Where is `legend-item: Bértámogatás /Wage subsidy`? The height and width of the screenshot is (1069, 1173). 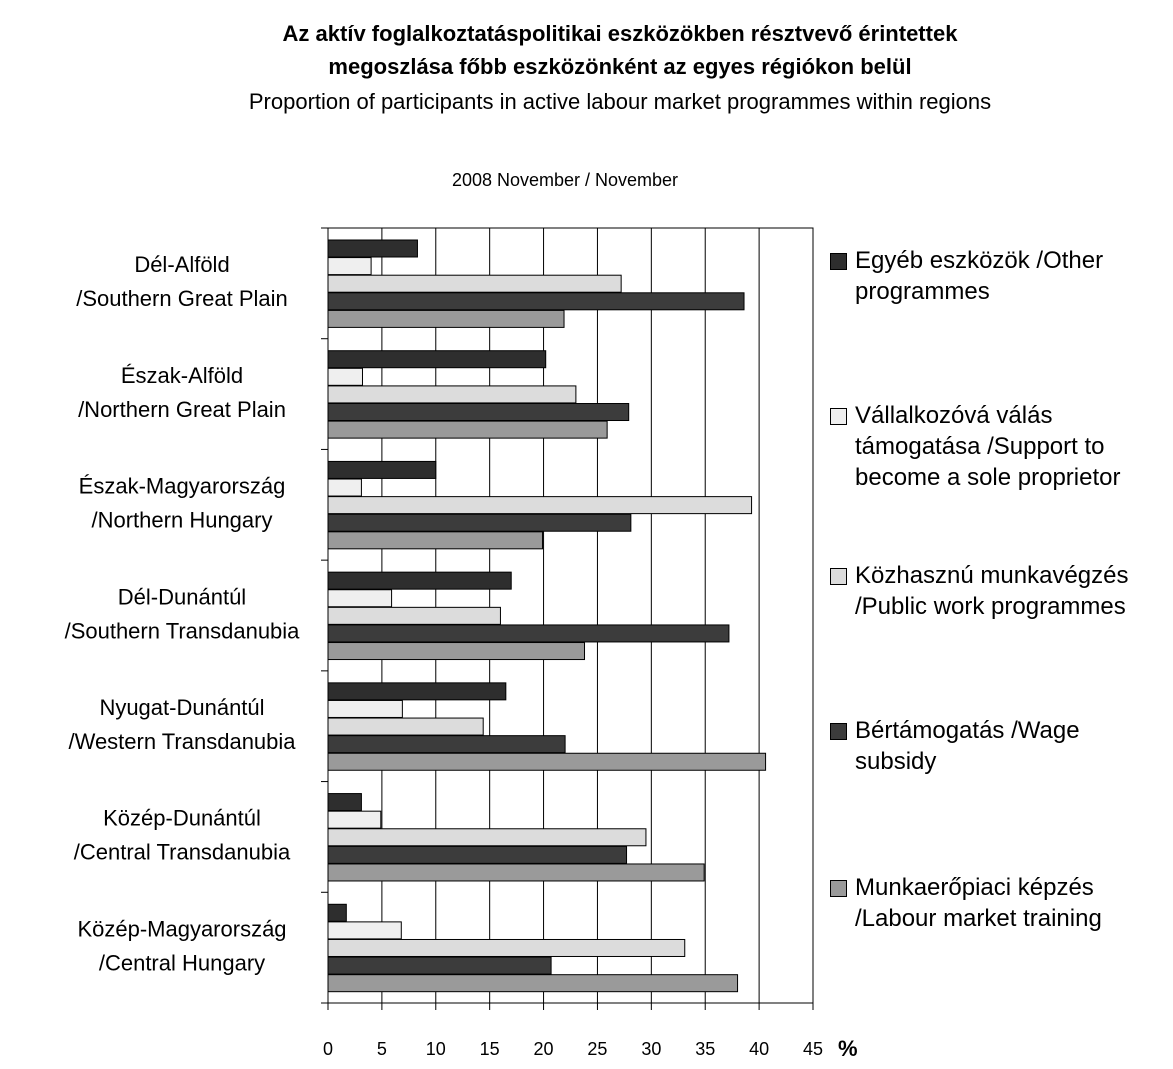
legend-item: Bértámogatás /Wage subsidy is located at coordinates (997, 746).